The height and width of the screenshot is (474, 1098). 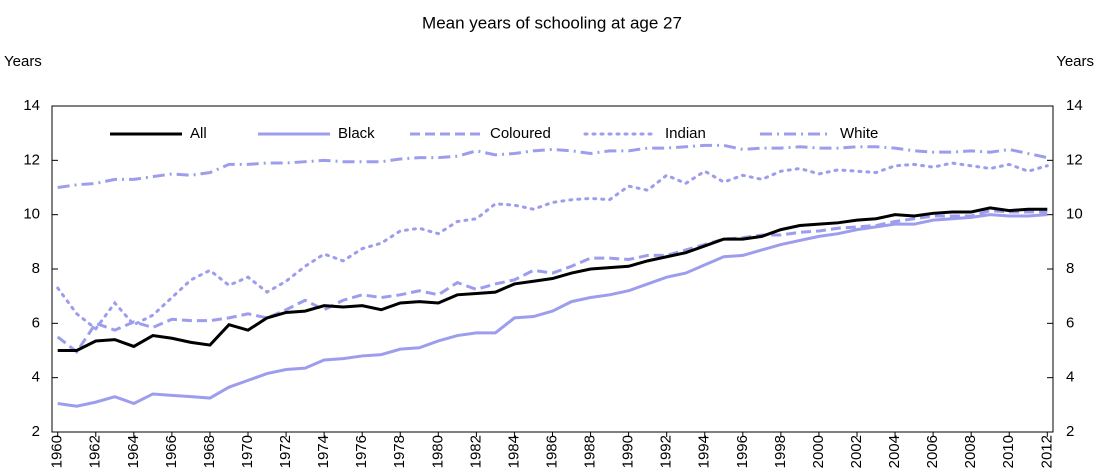 What do you see at coordinates (1070, 431) in the screenshot?
I see `y2-tick-label: 2` at bounding box center [1070, 431].